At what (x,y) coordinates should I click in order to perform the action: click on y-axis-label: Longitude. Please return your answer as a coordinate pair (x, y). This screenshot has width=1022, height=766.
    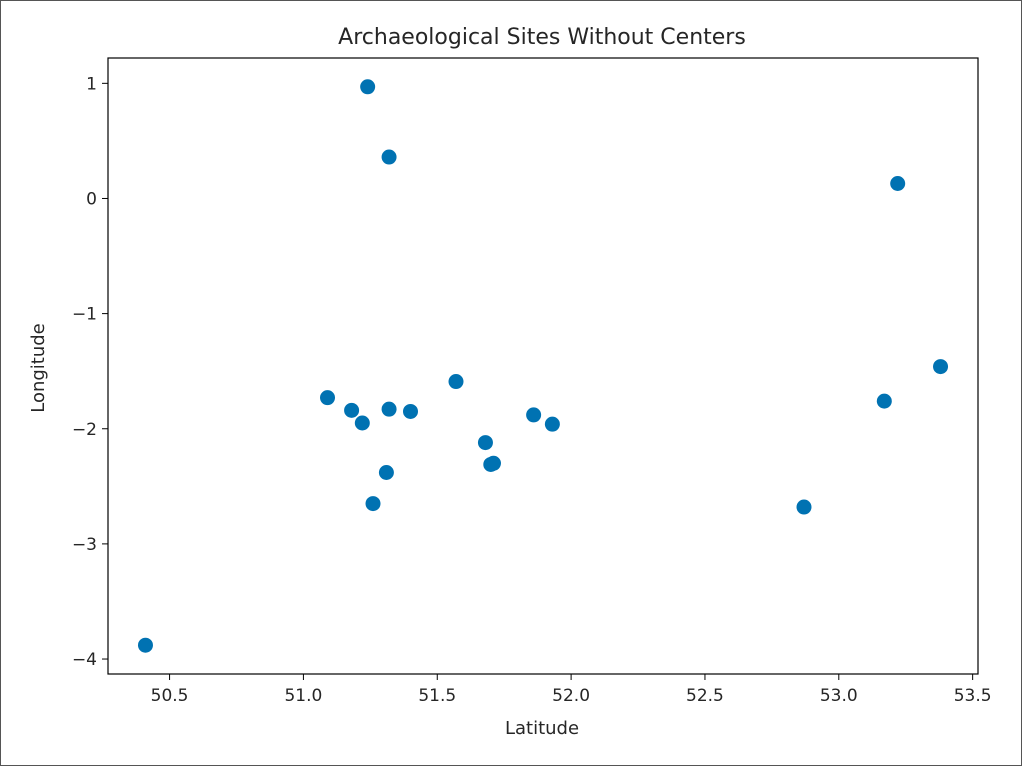
    Looking at the image, I should click on (38, 368).